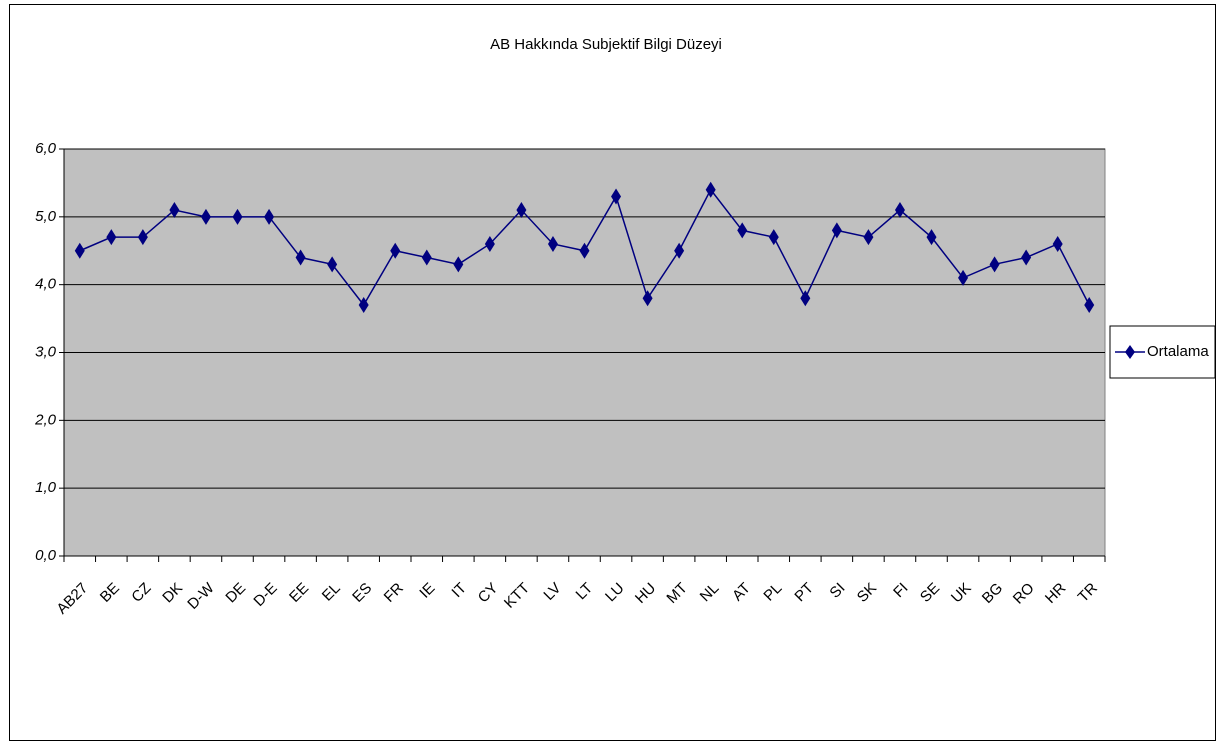  What do you see at coordinates (46, 555) in the screenshot?
I see `y-tick-label: 0,0` at bounding box center [46, 555].